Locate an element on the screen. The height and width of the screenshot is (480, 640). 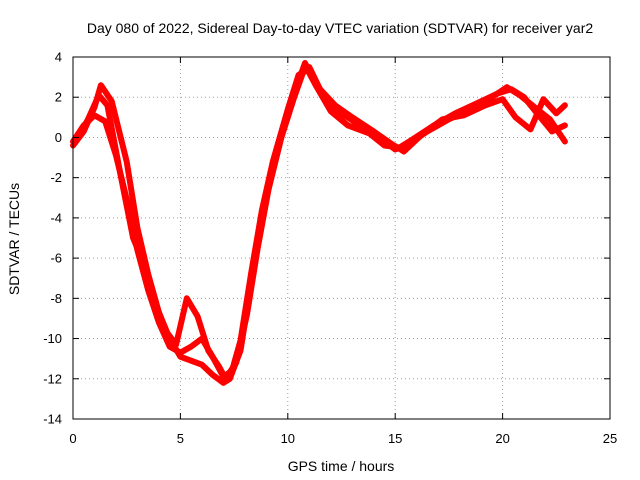
x-tick-label: 0 is located at coordinates (72, 438).